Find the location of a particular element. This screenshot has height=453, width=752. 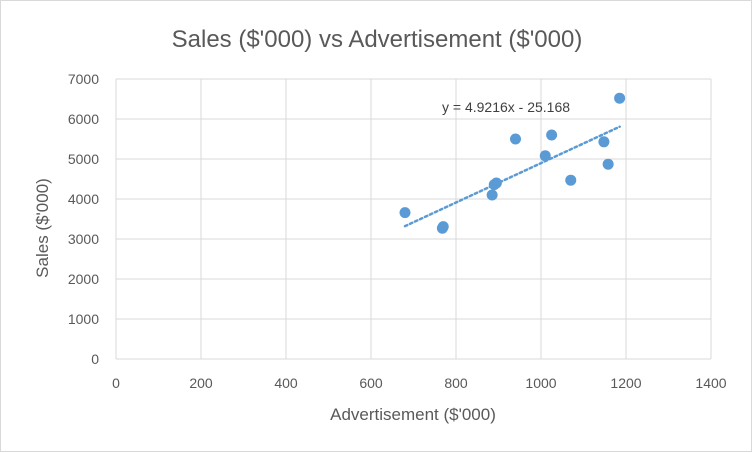

trendline is located at coordinates (512, 176).